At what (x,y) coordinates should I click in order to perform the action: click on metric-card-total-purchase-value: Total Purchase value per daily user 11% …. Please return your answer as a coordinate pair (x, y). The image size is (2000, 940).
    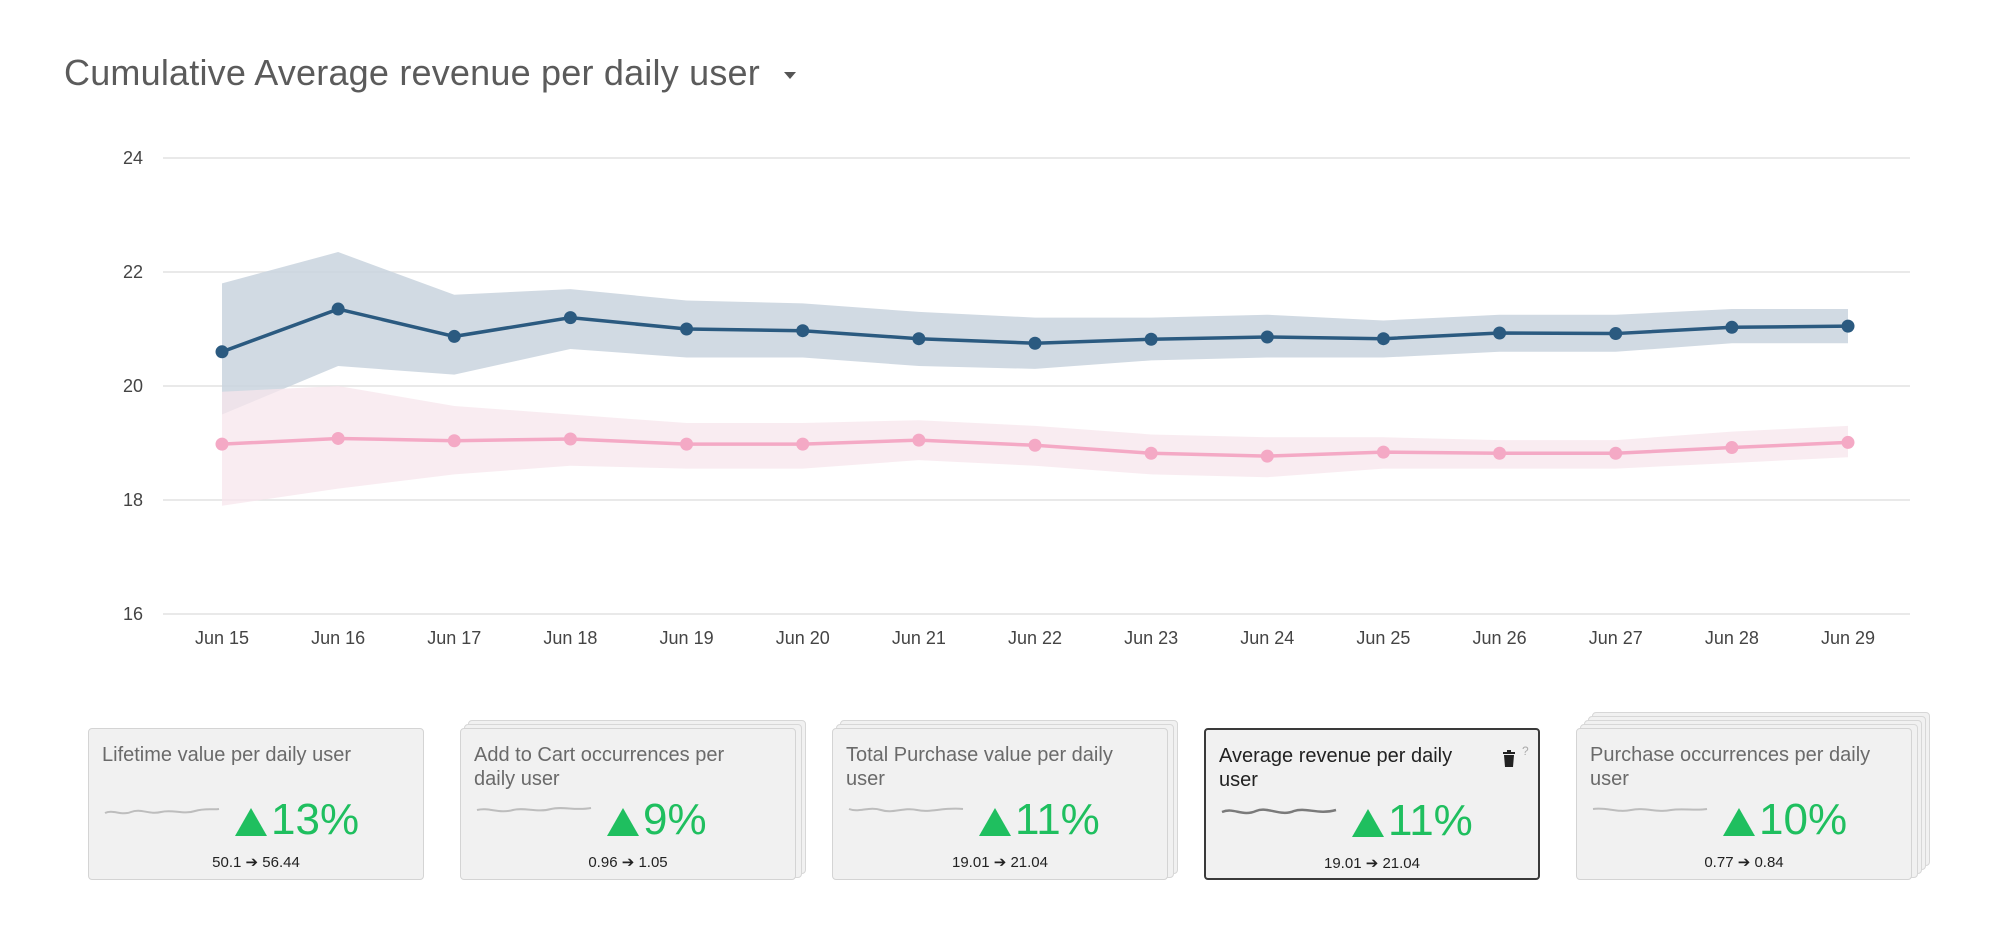
    Looking at the image, I should click on (1000, 804).